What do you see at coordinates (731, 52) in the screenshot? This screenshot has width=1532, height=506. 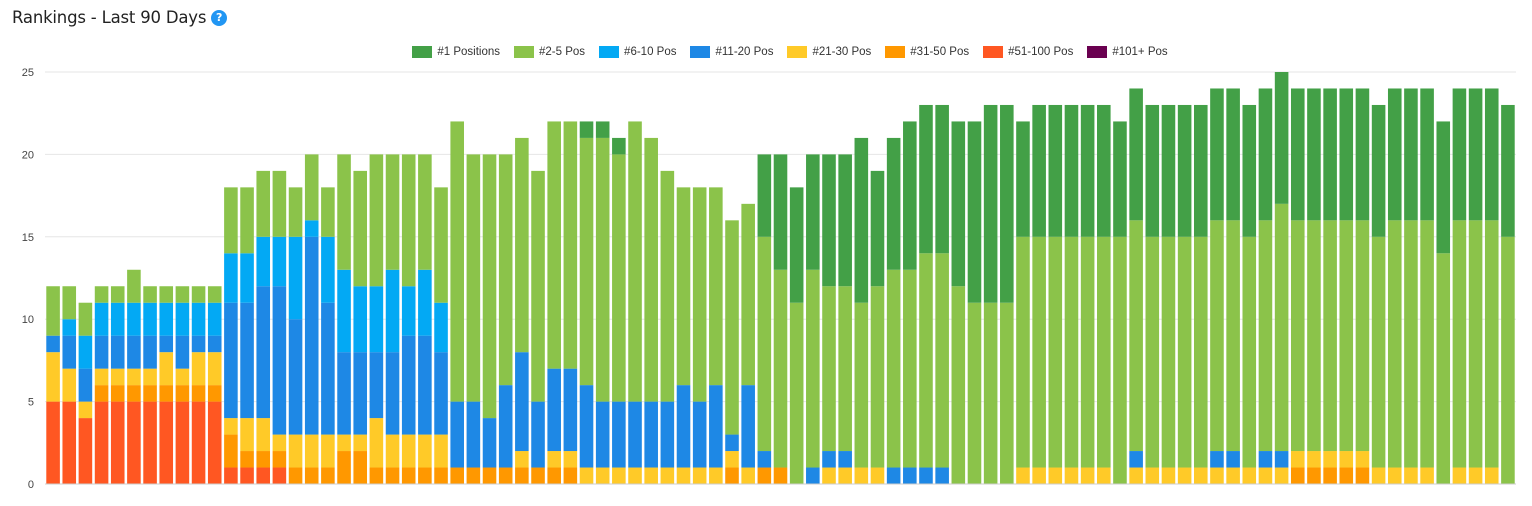 I see `legend-item: #11-20 Pos` at bounding box center [731, 52].